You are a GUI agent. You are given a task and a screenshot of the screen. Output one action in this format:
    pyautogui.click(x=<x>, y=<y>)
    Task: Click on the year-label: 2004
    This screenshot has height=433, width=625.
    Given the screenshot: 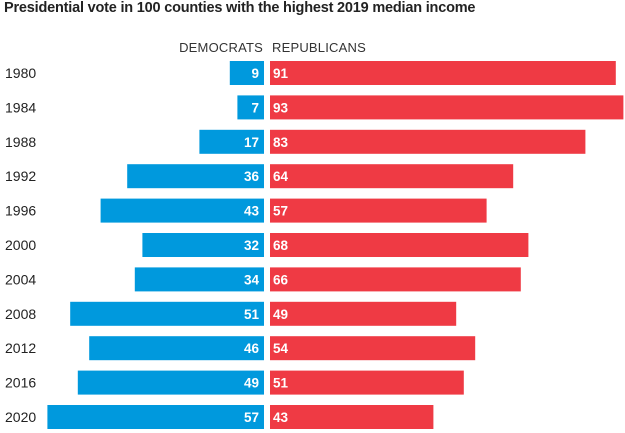 What is the action you would take?
    pyautogui.click(x=20, y=279)
    